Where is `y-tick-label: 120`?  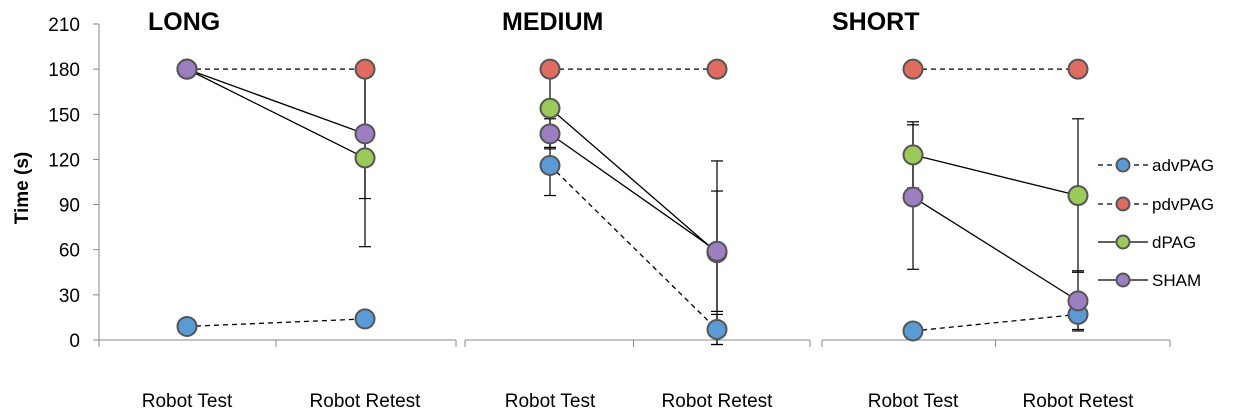 y-tick-label: 120 is located at coordinates (64, 160).